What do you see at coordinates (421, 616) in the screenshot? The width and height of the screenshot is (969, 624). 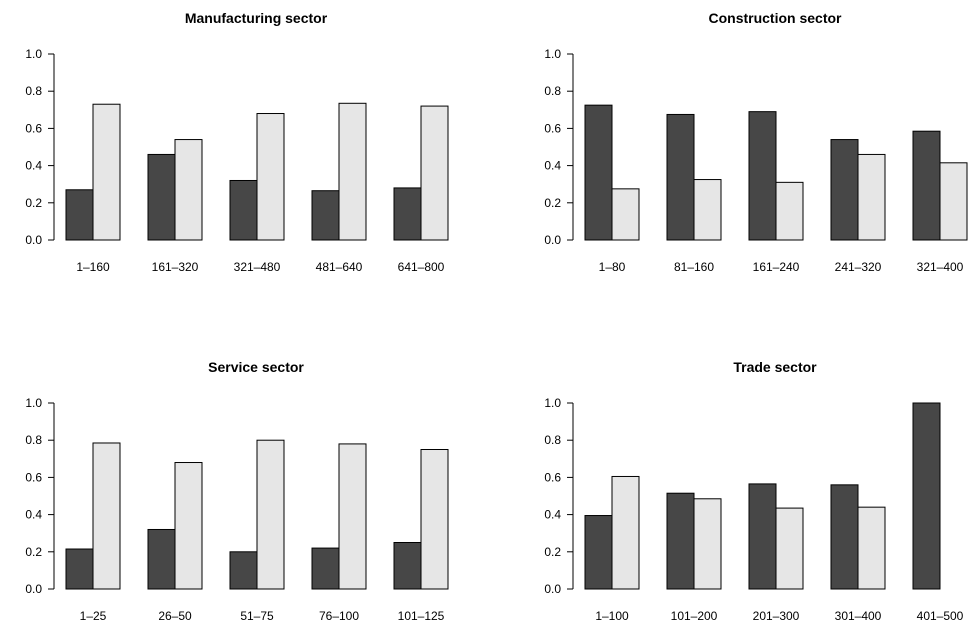 I see `x-tick-label: 101–125` at bounding box center [421, 616].